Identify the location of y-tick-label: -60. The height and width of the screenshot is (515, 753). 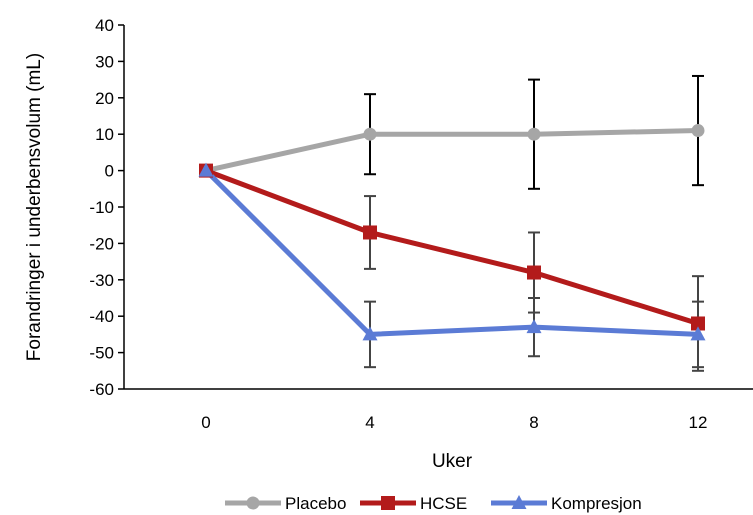
(101, 389).